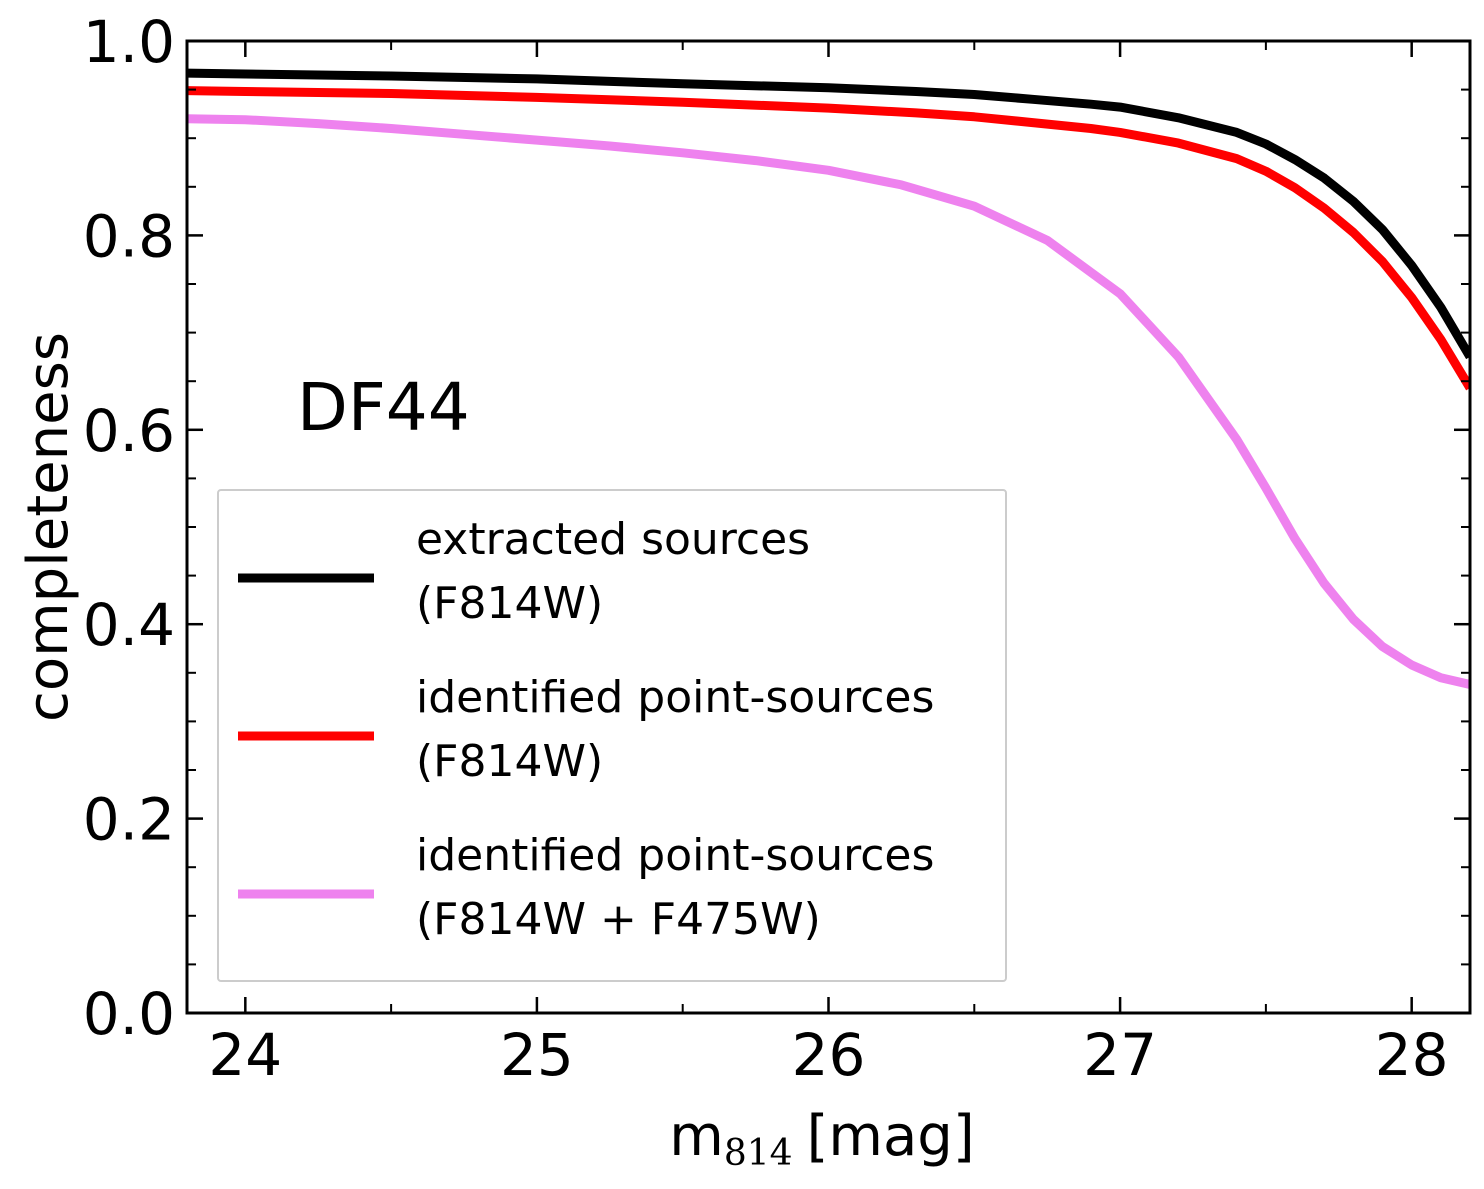 This screenshot has height=1189, width=1484. I want to click on x-axis-label-subscript: 814, so click(758, 1153).